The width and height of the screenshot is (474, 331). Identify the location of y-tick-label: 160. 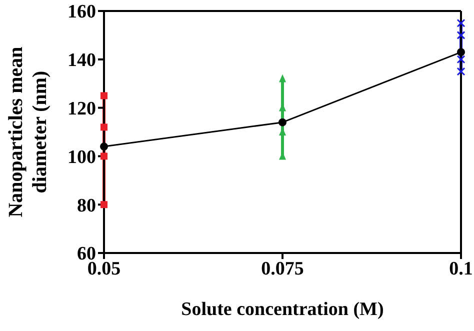
(82, 12).